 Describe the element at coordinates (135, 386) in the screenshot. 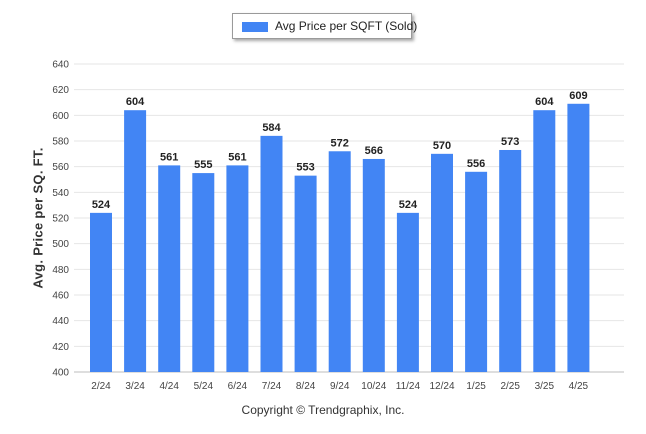

I see `x-tick-label: 3/24` at that location.